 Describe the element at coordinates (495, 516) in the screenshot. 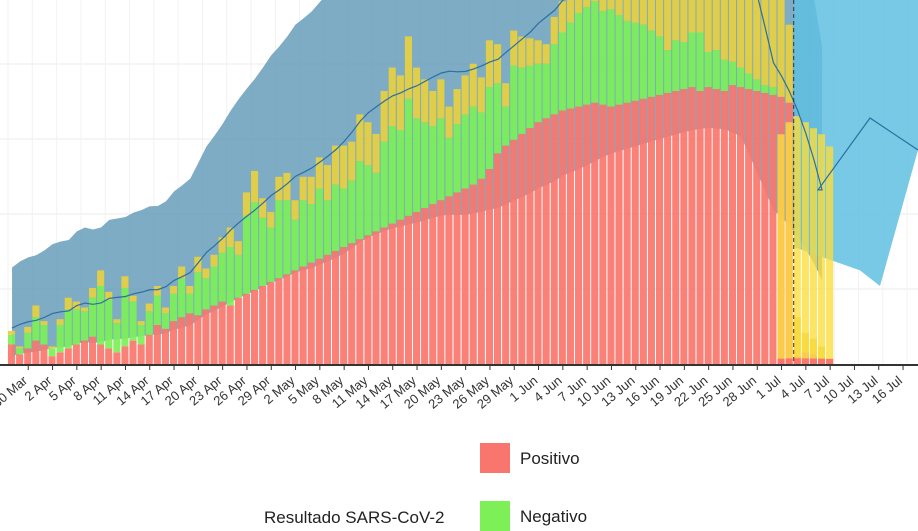

I see `legend-swatch-negativo` at that location.